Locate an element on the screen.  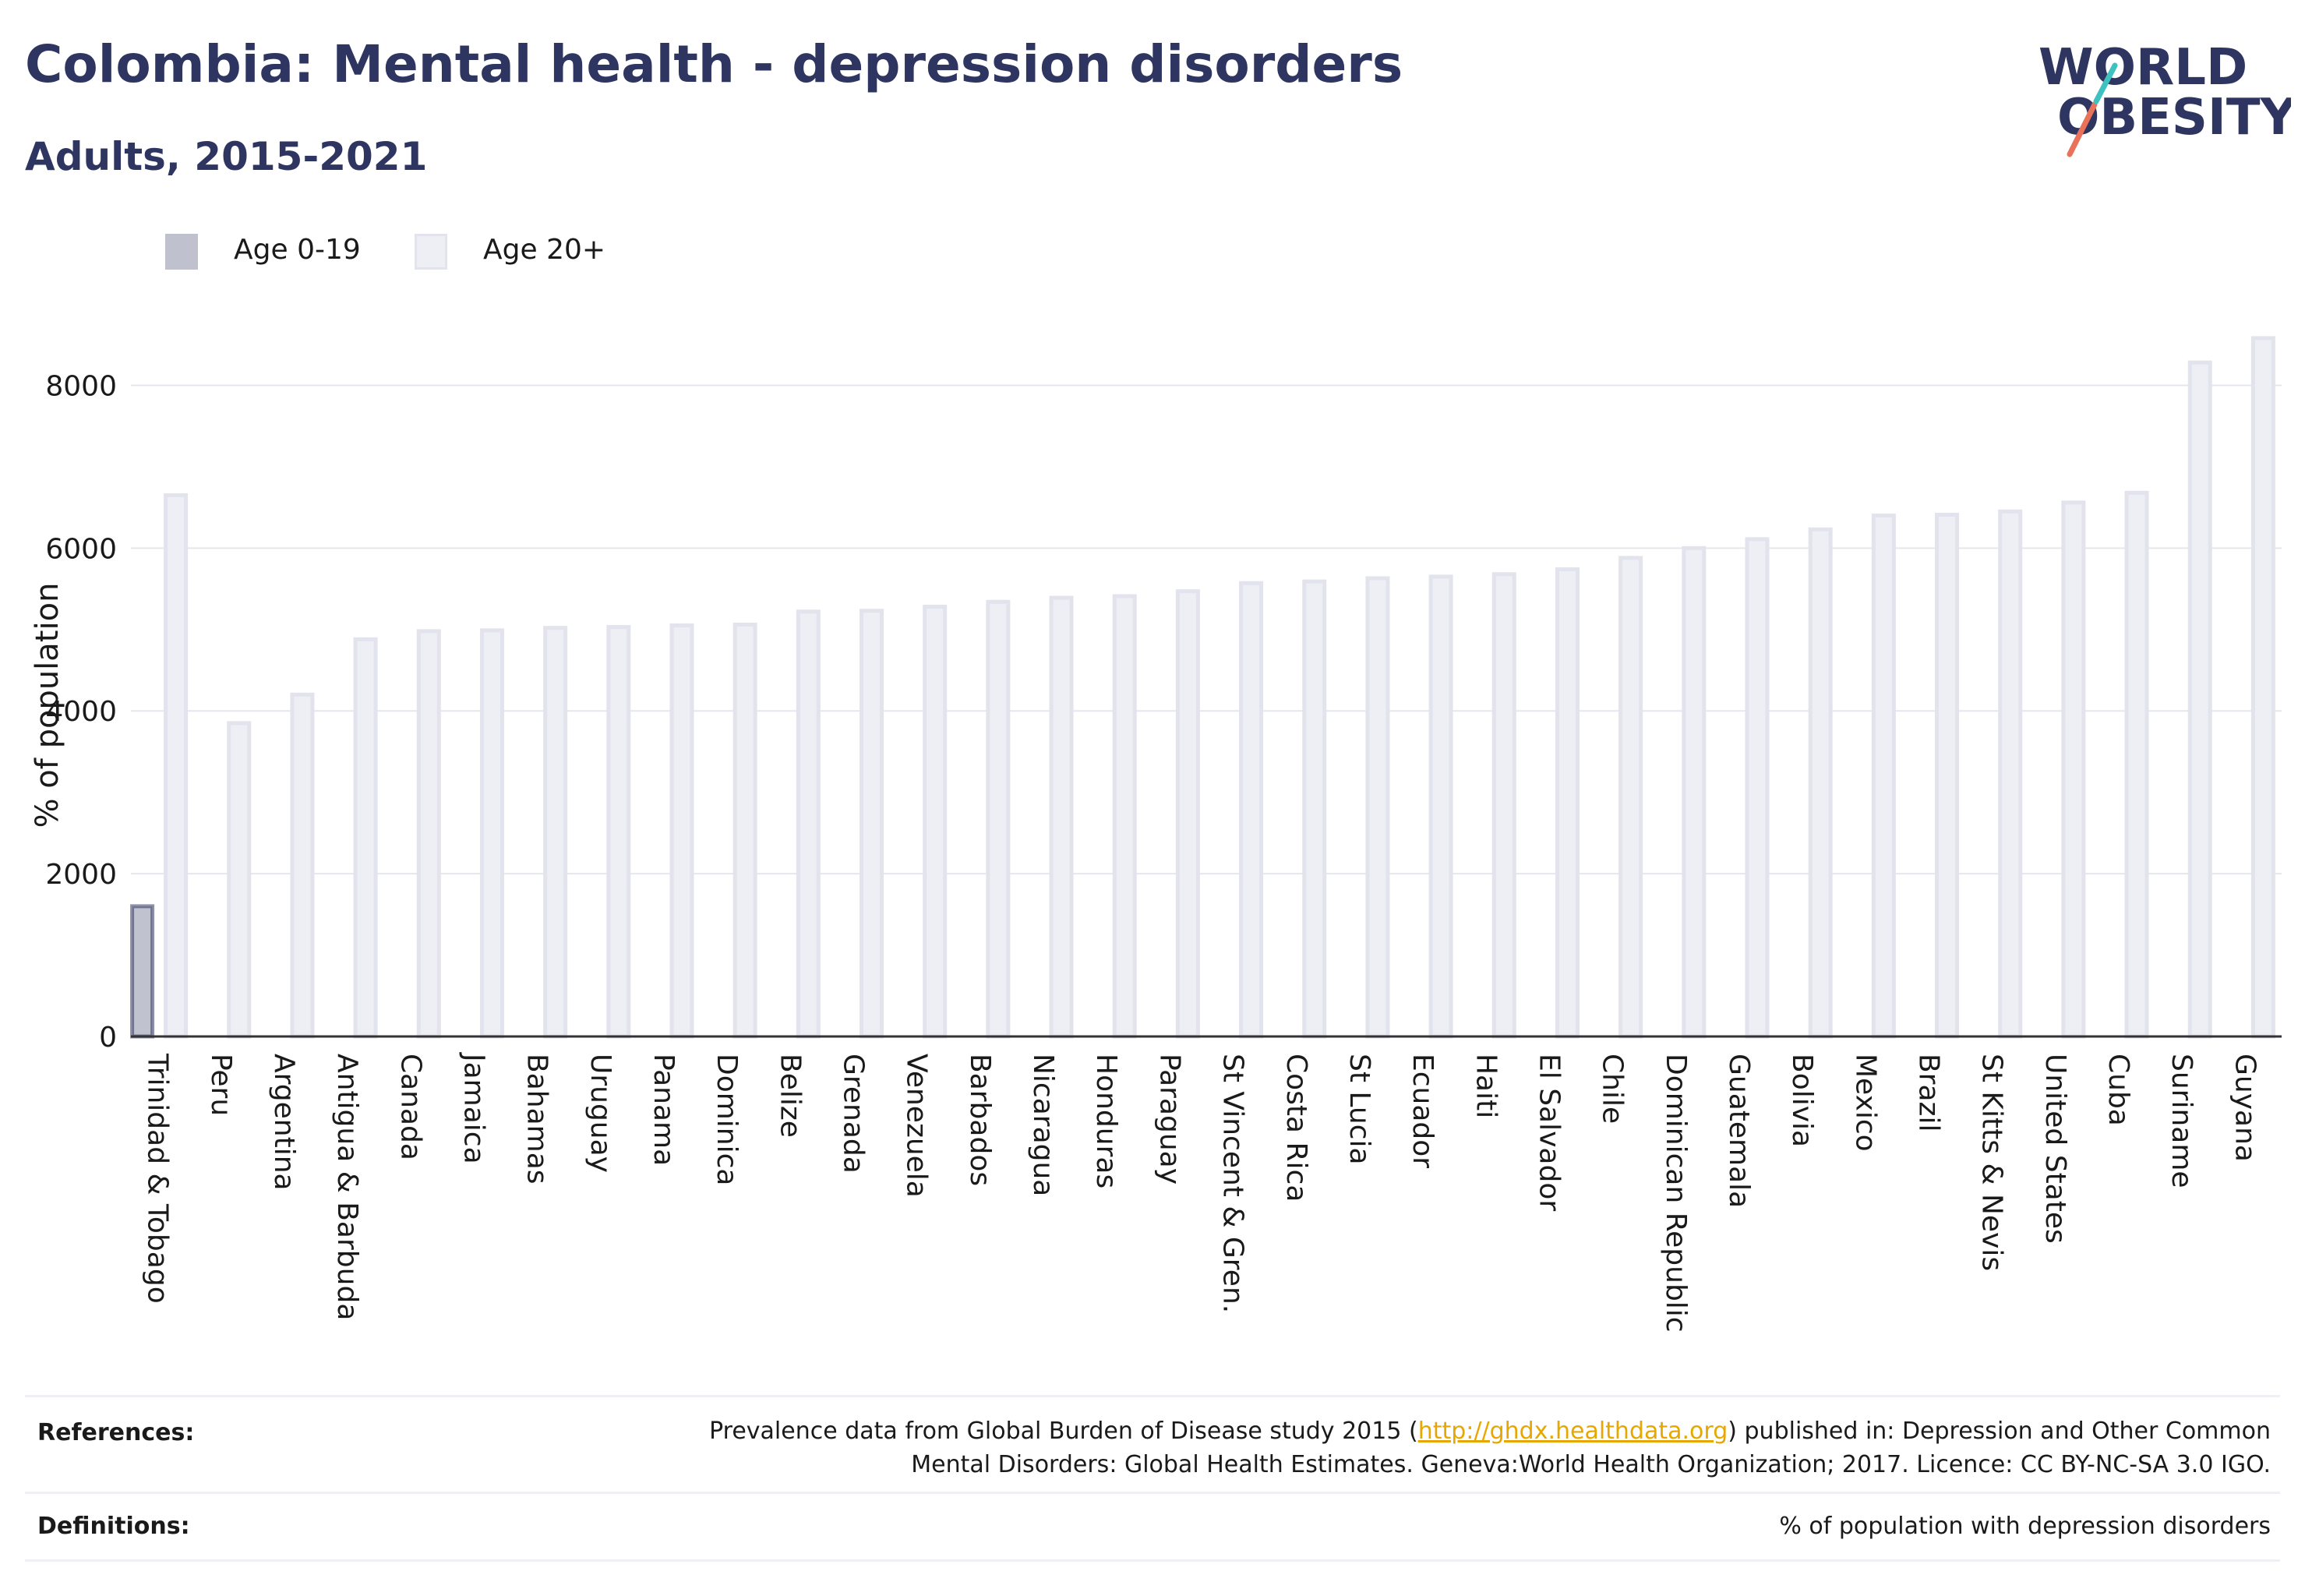
x-tick-label: Costa Rica is located at coordinates (1296, 1128).